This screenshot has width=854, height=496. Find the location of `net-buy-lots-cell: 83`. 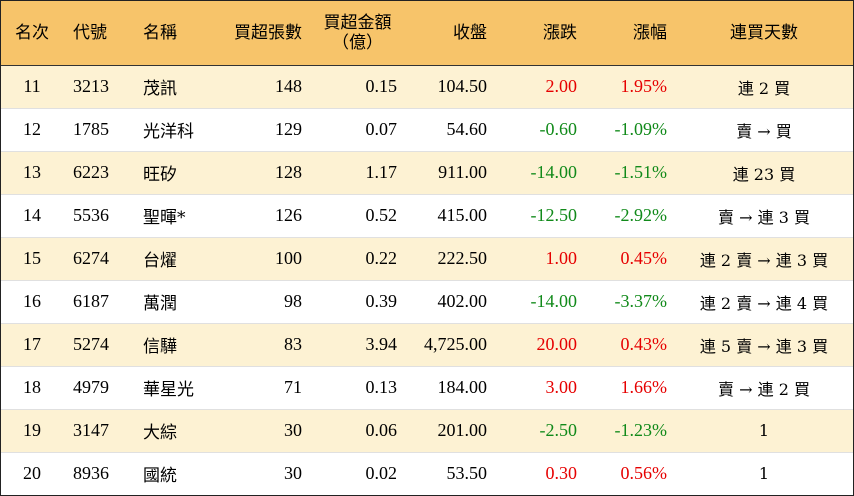

net-buy-lots-cell: 83 is located at coordinates (266, 344).